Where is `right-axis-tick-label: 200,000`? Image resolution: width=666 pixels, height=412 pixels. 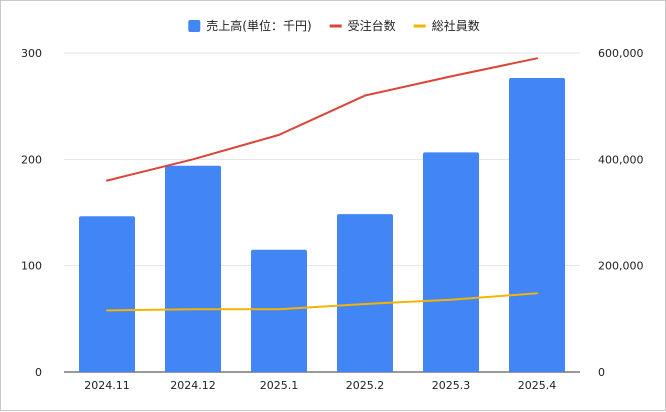
right-axis-tick-label: 200,000 is located at coordinates (621, 266).